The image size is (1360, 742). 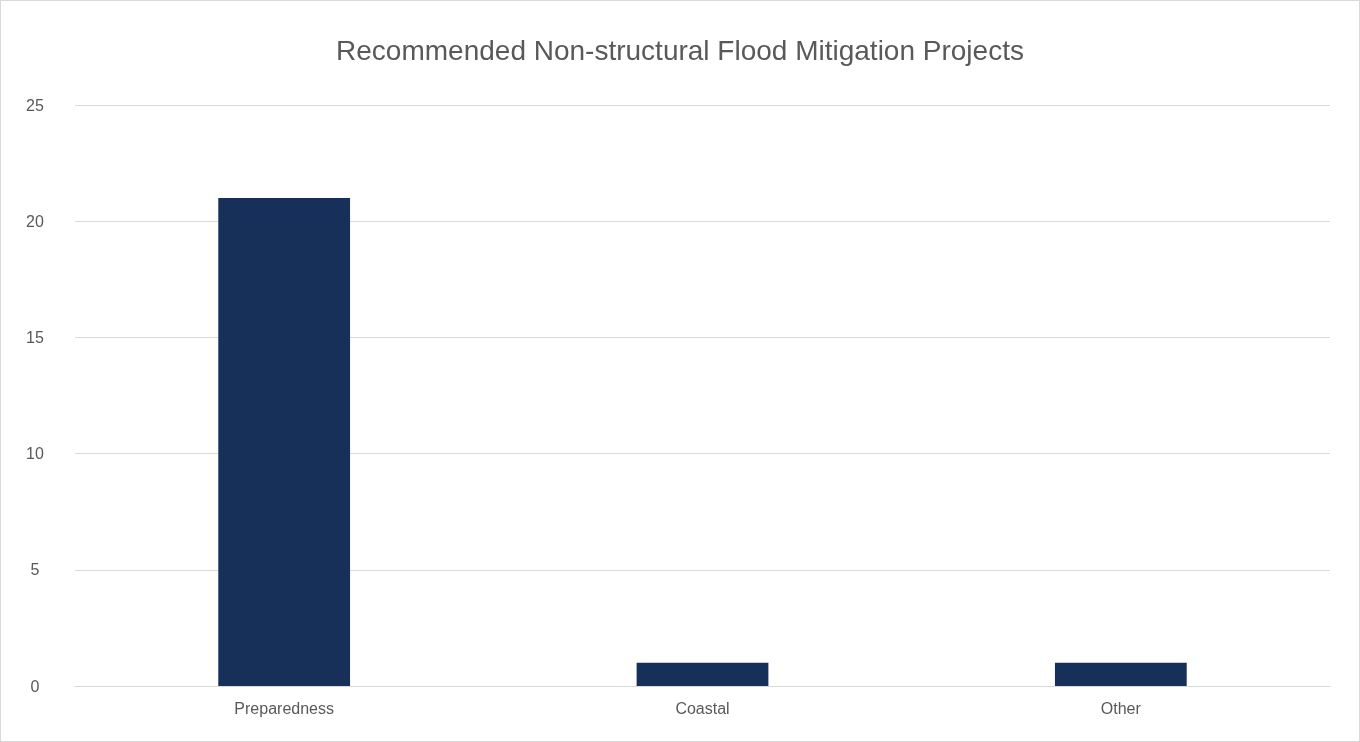 I want to click on x-tick-label: Preparedness, so click(x=284, y=708).